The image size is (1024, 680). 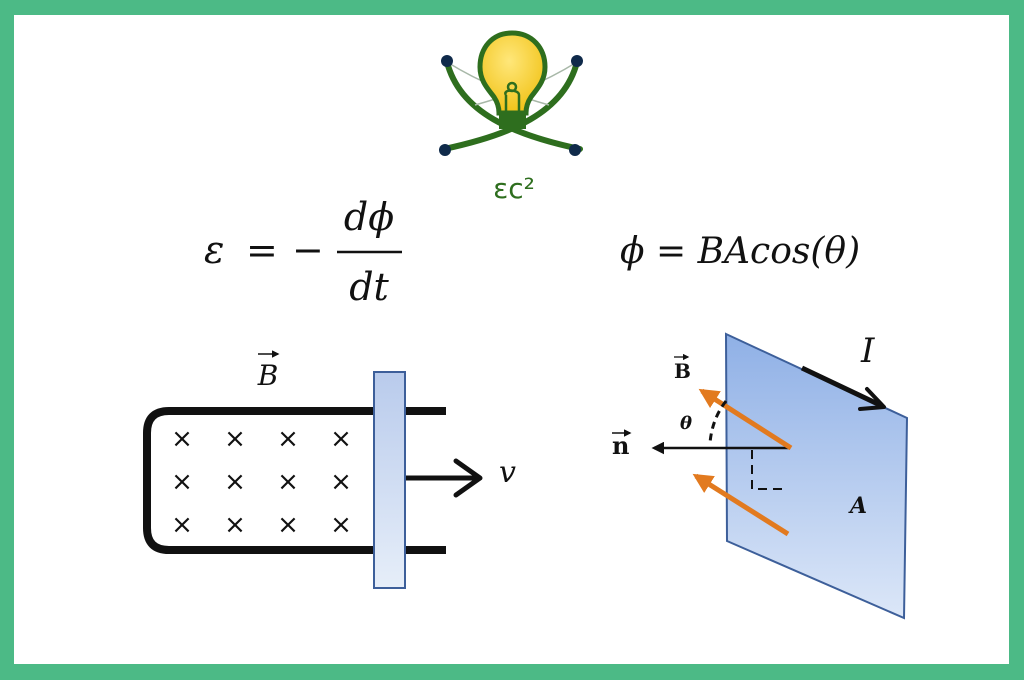 I want to click on rail-conductor, so click(x=294, y=480).